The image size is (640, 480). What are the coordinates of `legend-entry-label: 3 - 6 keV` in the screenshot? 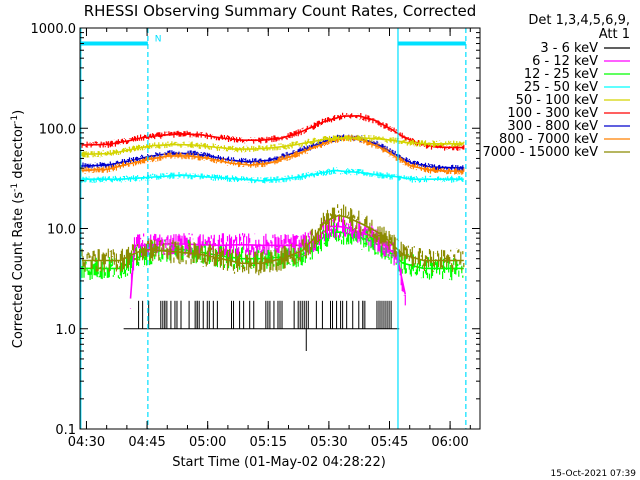 It's located at (569, 48).